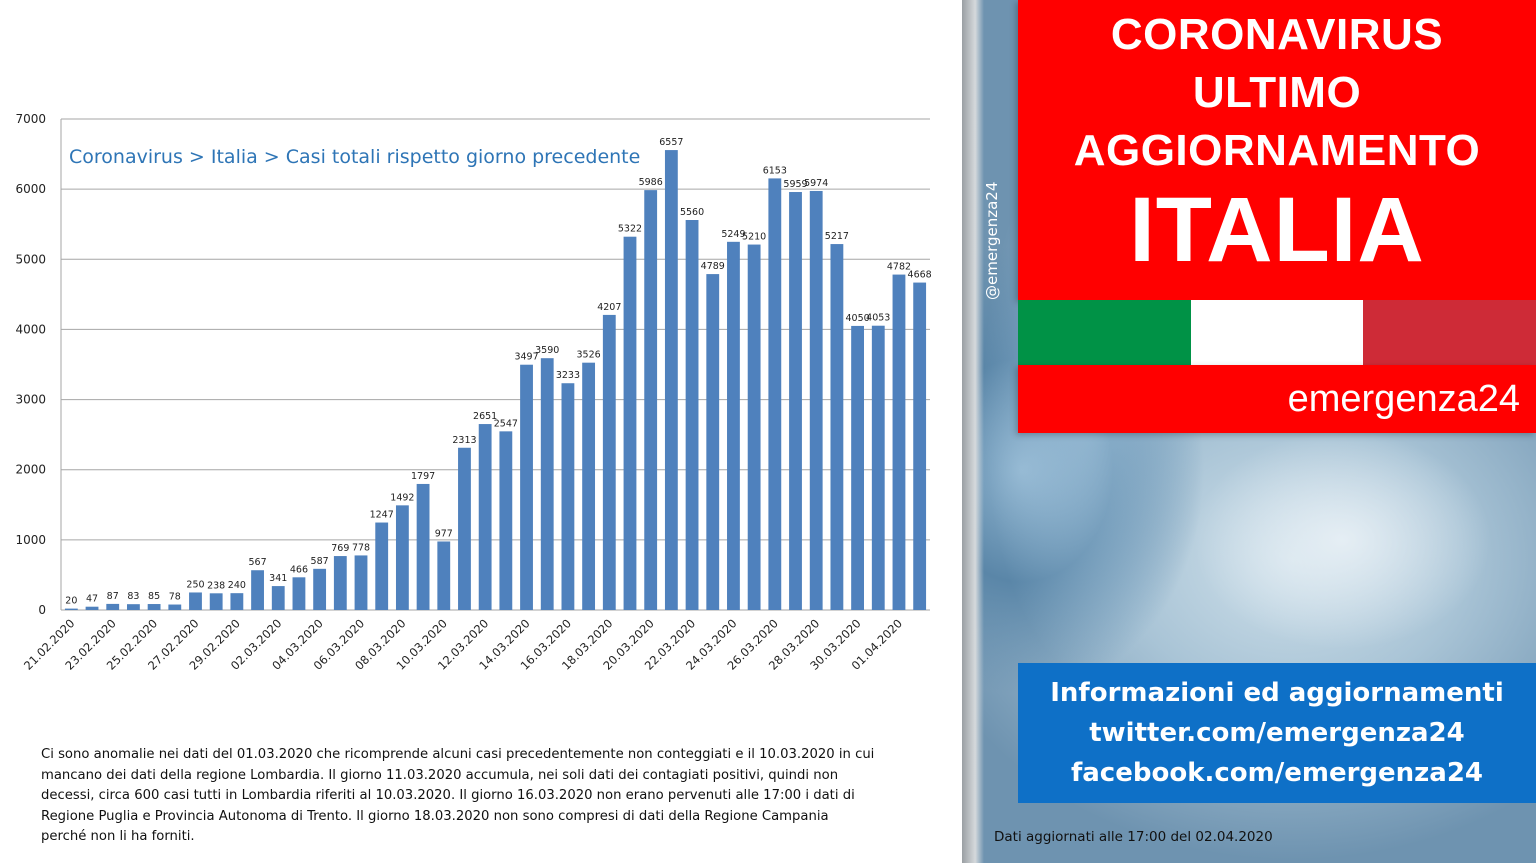 This screenshot has width=1536, height=863. I want to click on bar-23.02.2020, so click(113, 606).